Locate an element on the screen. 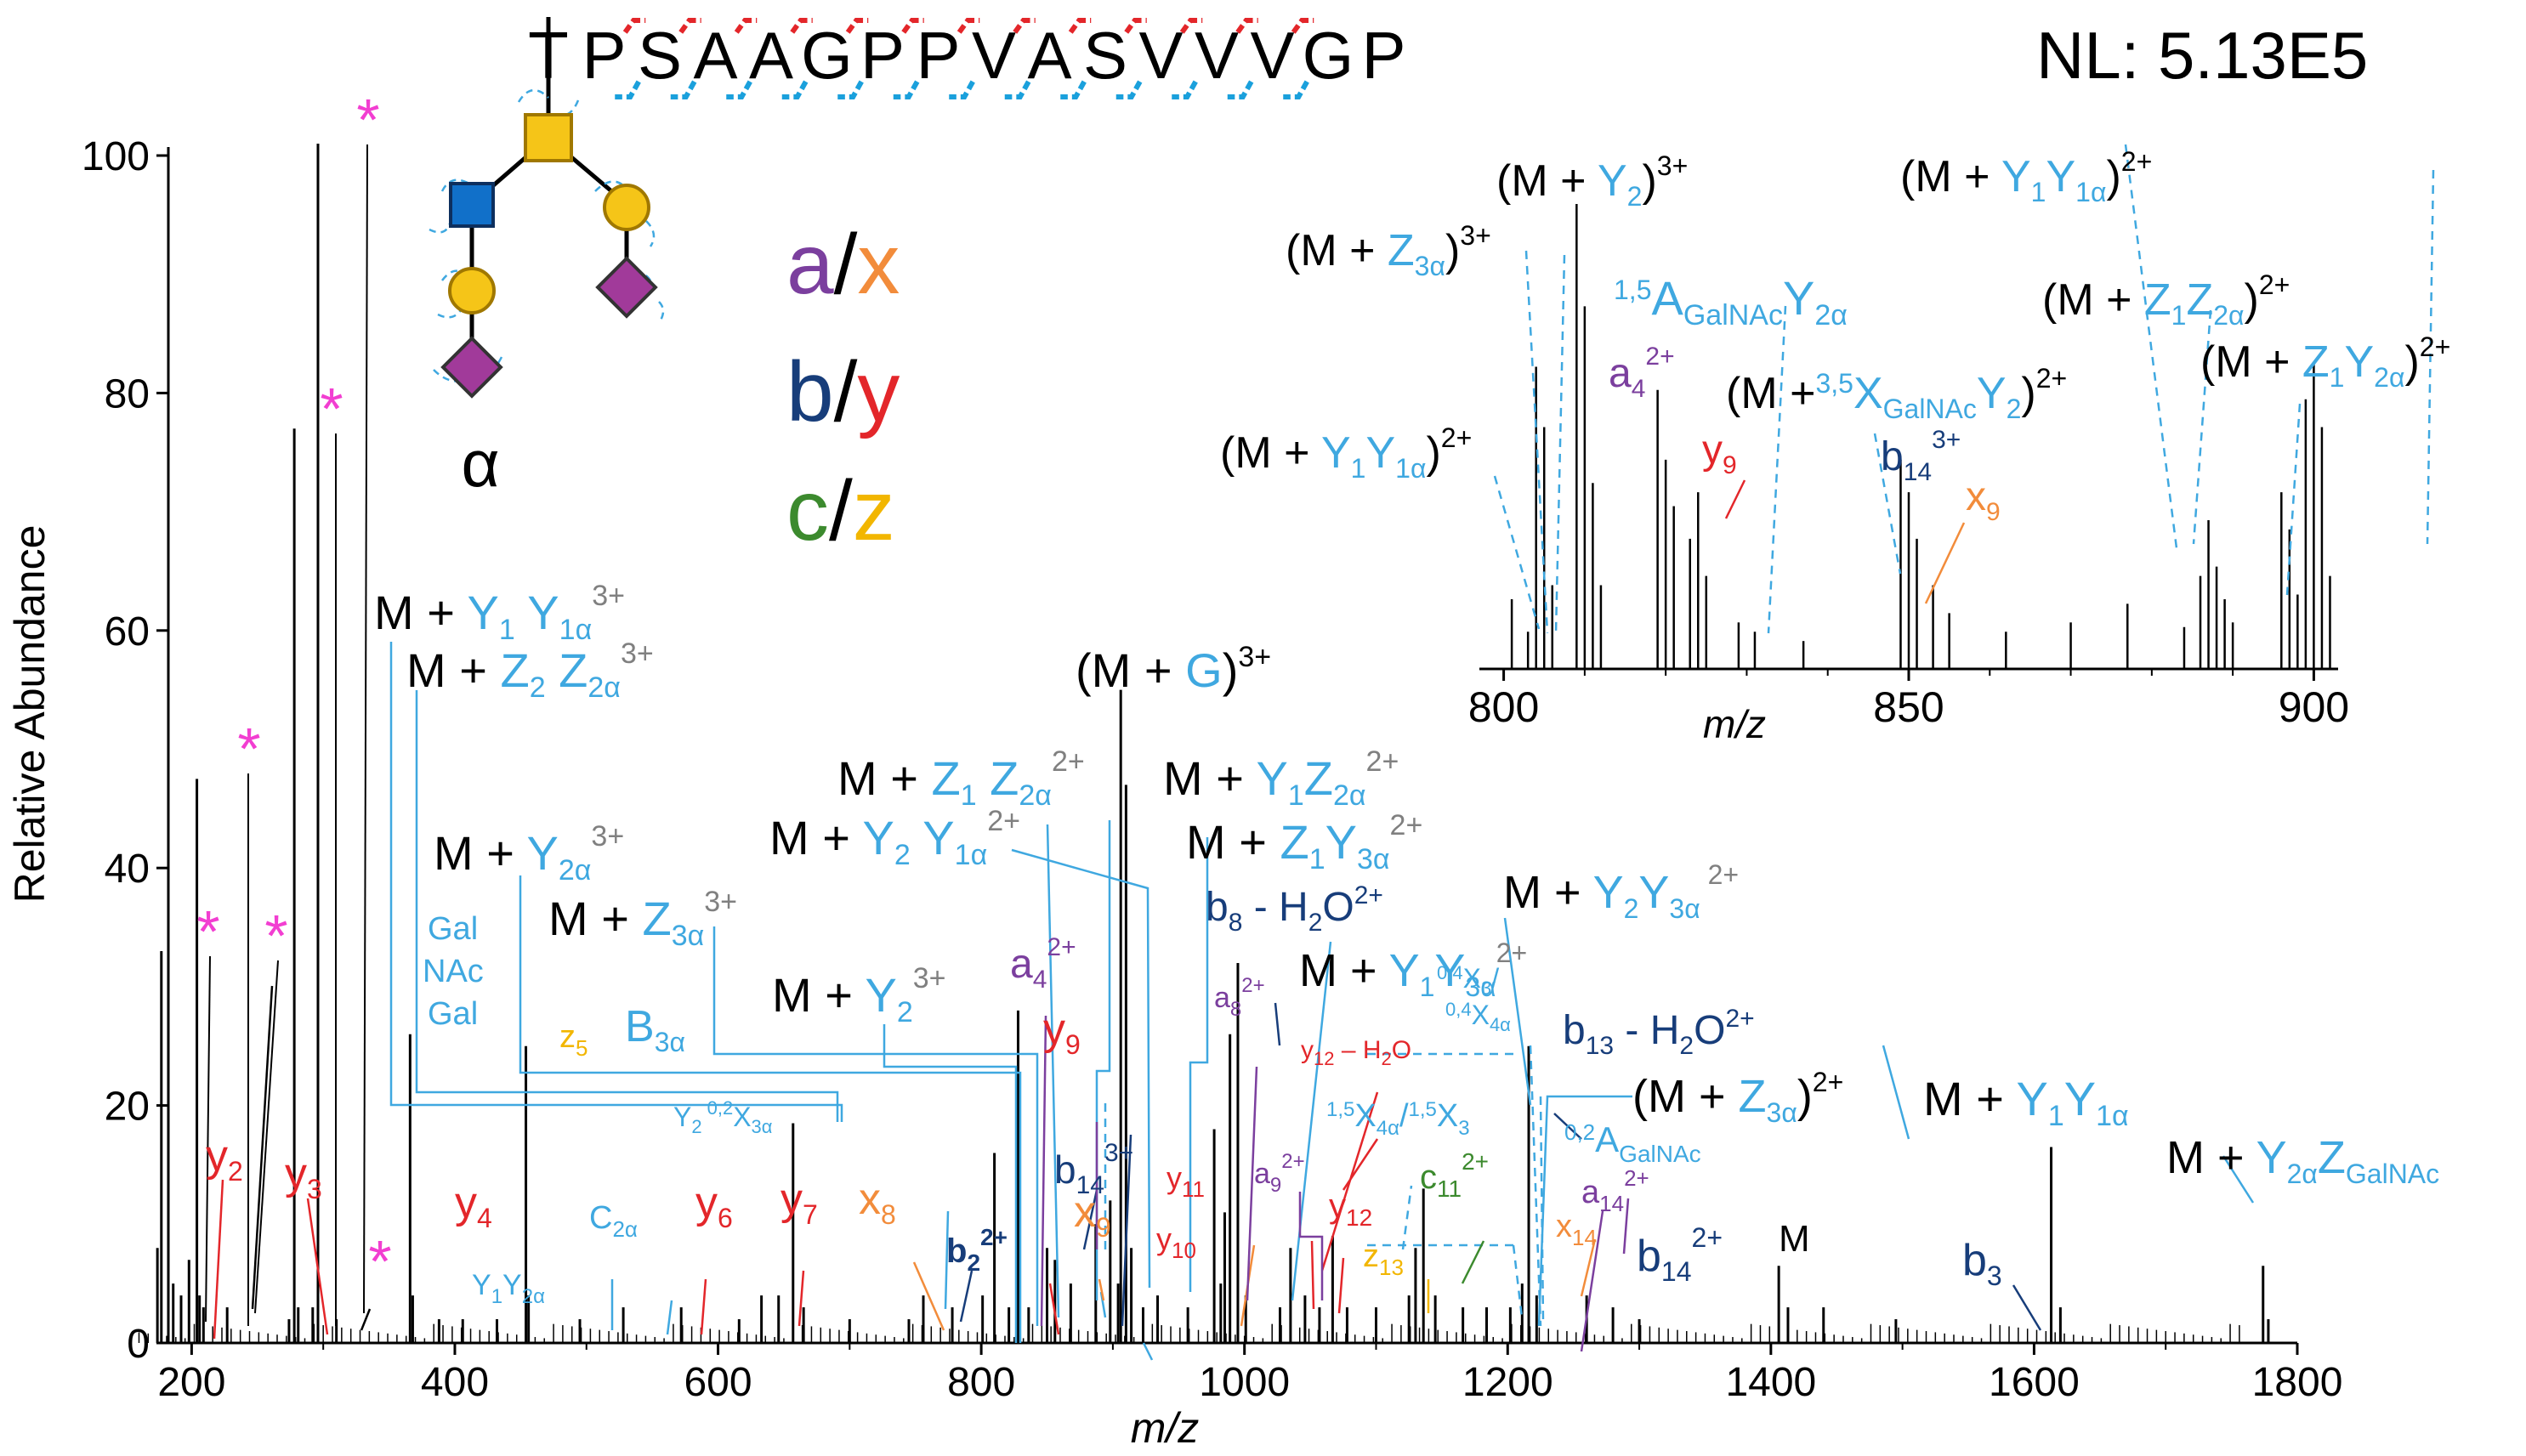  label-y9: y9 is located at coordinates (1062, 1032).